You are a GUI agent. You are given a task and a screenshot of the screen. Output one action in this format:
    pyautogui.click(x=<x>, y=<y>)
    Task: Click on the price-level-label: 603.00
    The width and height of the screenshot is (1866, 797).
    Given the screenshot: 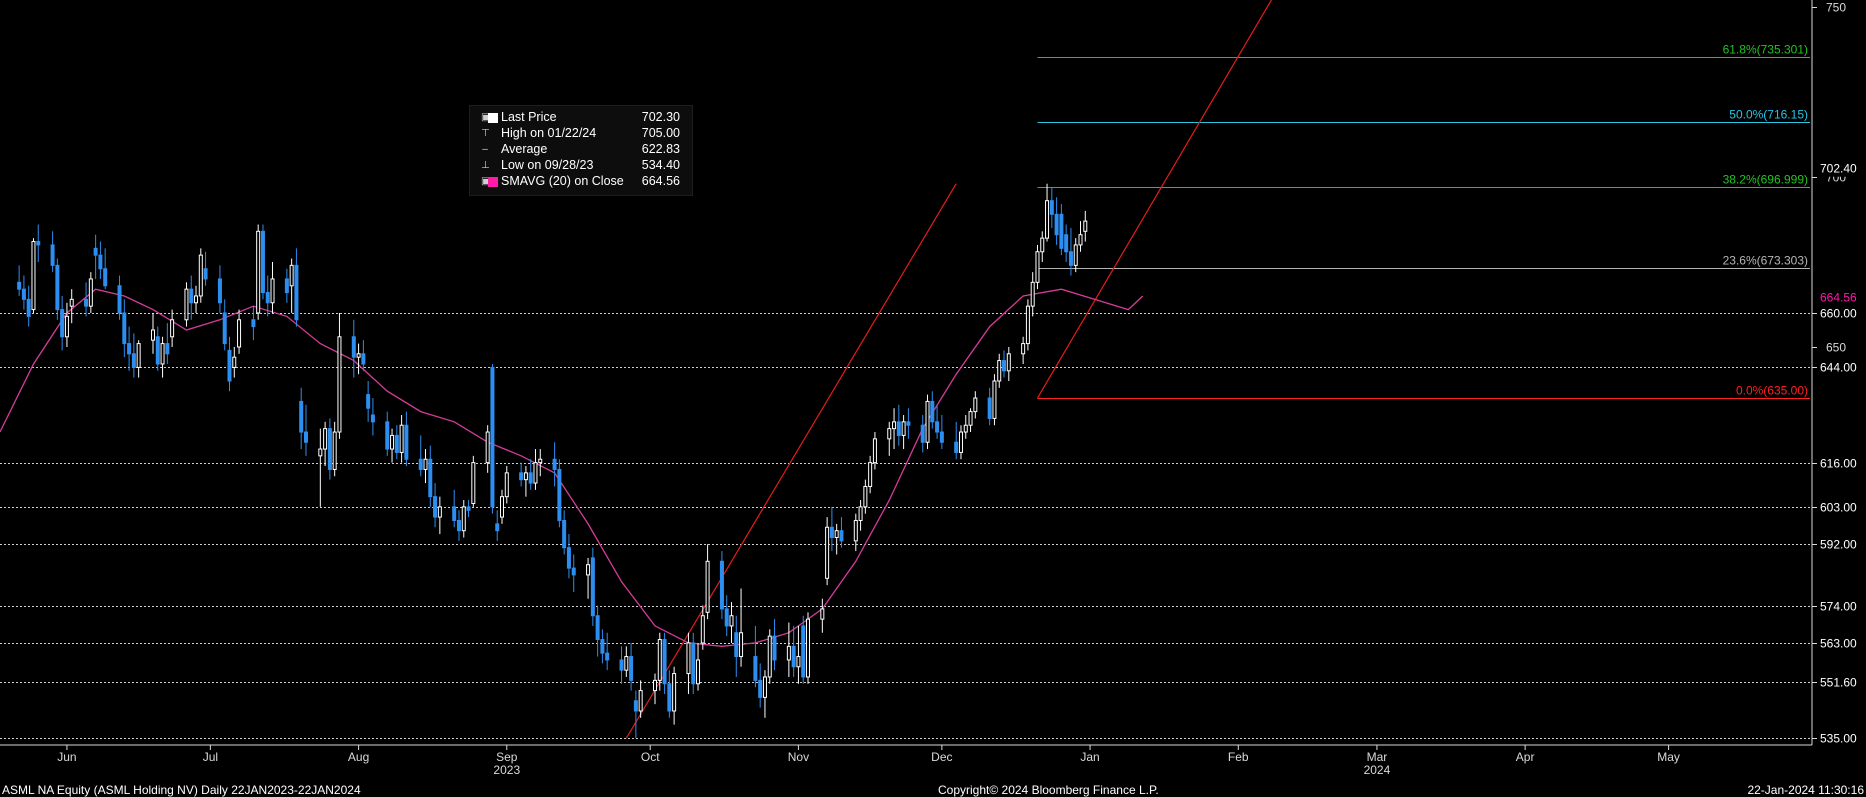 What is the action you would take?
    pyautogui.click(x=1838, y=508)
    